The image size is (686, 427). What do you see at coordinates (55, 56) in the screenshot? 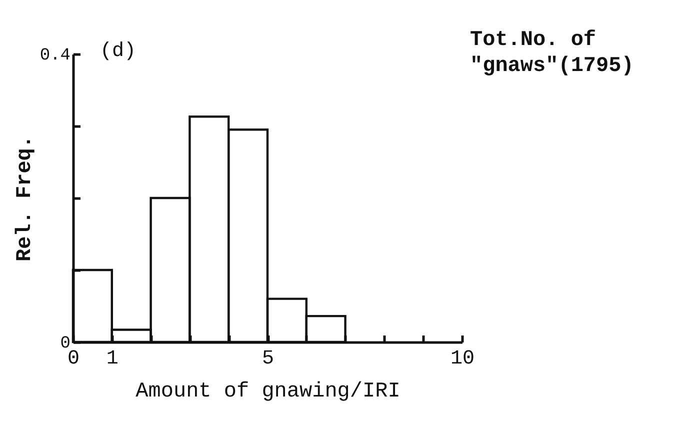
I see `y-tick-label: 0.4` at bounding box center [55, 56].